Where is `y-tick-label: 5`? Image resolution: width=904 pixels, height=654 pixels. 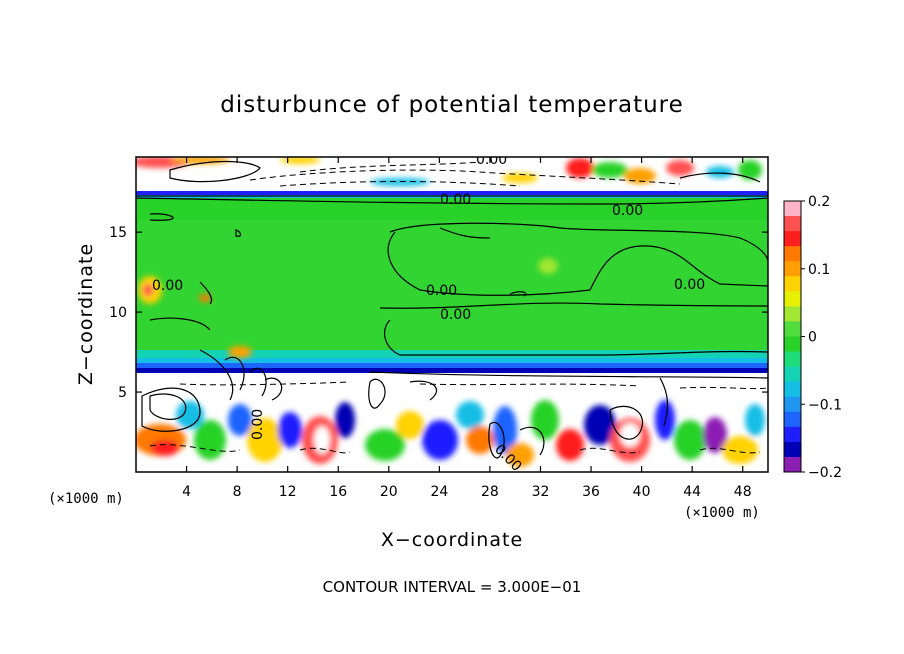 y-tick-label: 5 is located at coordinates (122, 393).